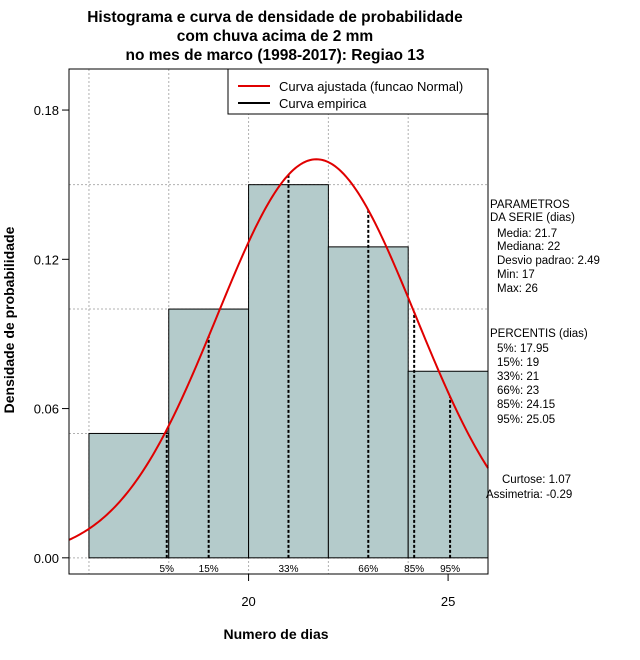 The width and height of the screenshot is (640, 660). I want to click on title-line-3: no mes de marco (1998-2017): Regiao 13, so click(275, 55).